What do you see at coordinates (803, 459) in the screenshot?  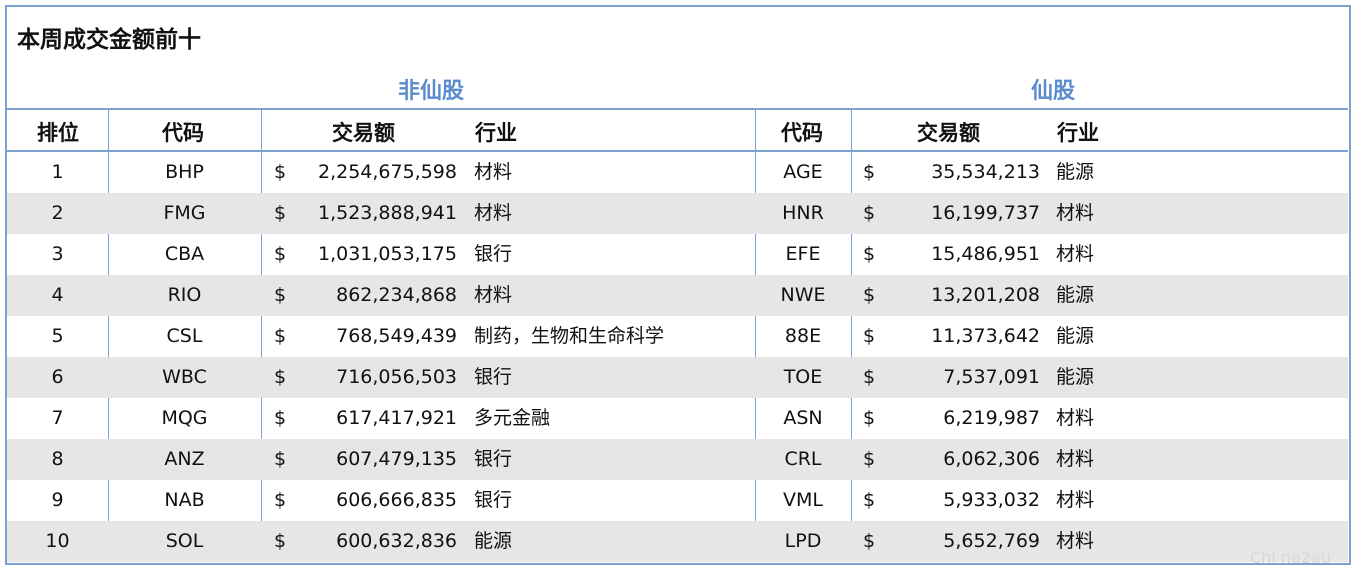 I see `cell-code-xian: CRL` at bounding box center [803, 459].